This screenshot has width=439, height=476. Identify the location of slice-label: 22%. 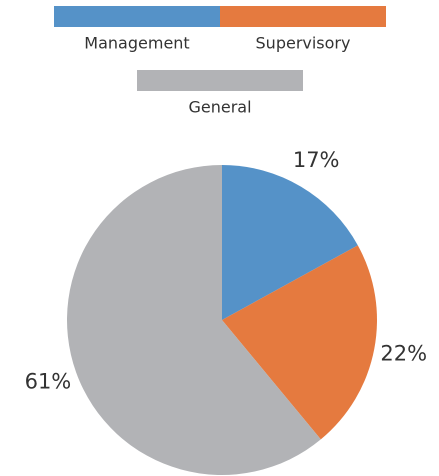
(403, 354).